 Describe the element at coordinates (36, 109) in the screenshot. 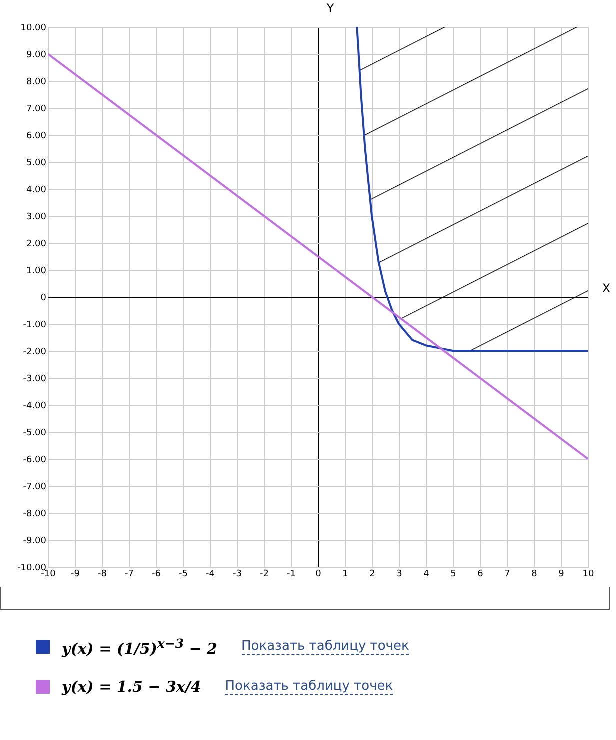

I see `y-tick-label: 7.00` at that location.